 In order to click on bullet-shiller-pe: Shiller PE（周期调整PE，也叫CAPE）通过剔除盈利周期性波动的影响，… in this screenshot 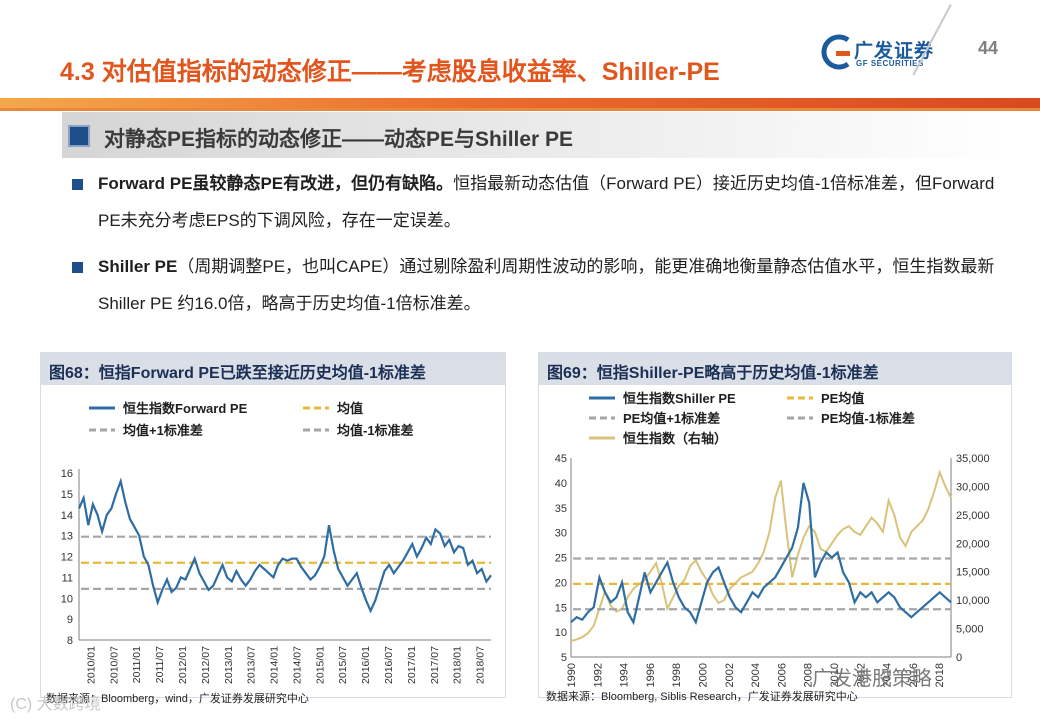, I will do `click(539, 285)`.